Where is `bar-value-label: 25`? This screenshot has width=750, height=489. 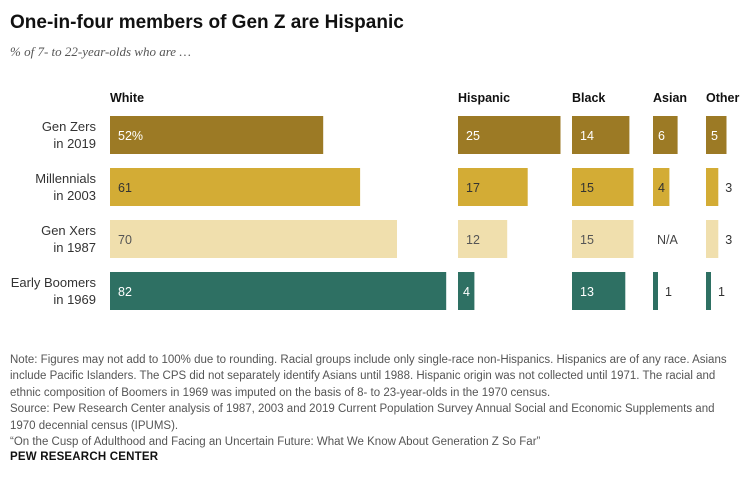 bar-value-label: 25 is located at coordinates (473, 136).